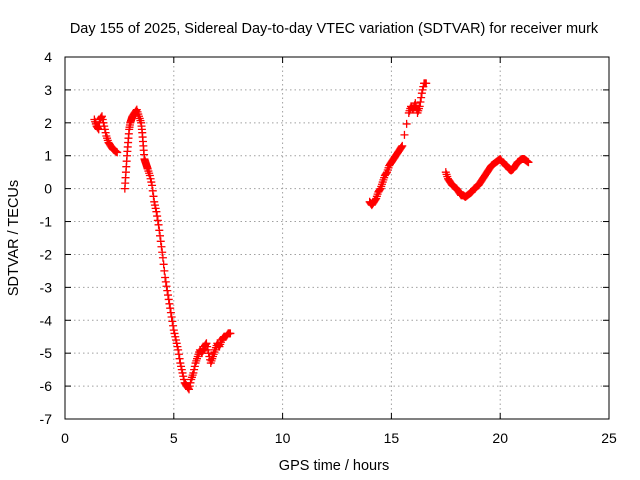  What do you see at coordinates (46, 320) in the screenshot?
I see `y-tick-label: -4` at bounding box center [46, 320].